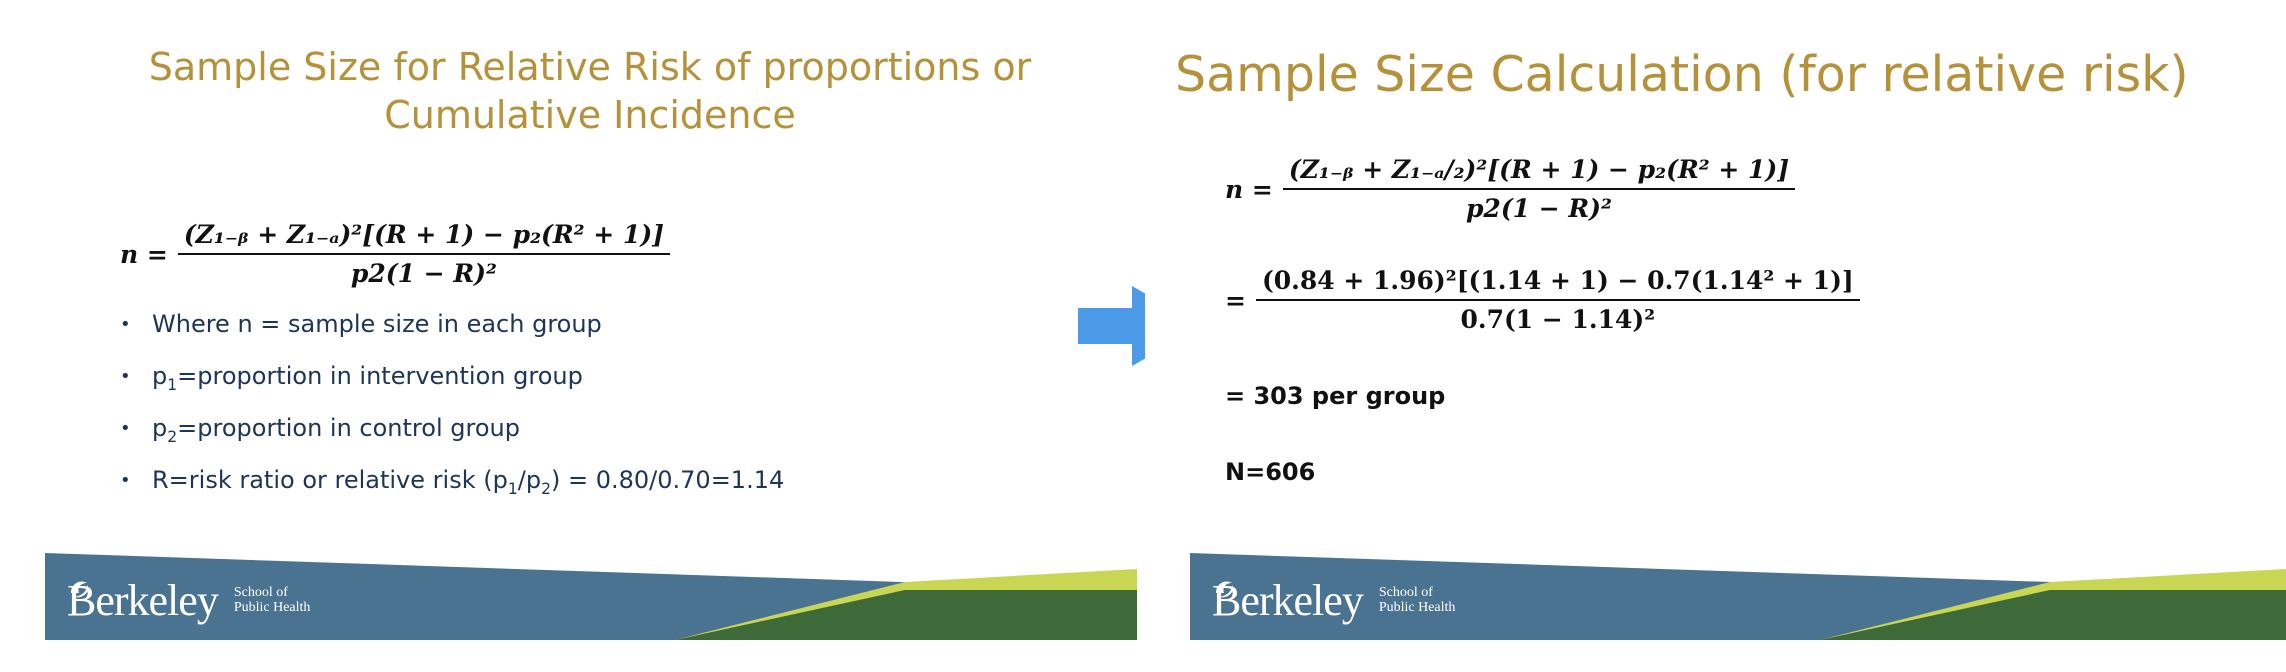 Image resolution: width=2286 pixels, height=672 pixels. What do you see at coordinates (1235, 300) in the screenshot?
I see `formula-lhs: =` at bounding box center [1235, 300].